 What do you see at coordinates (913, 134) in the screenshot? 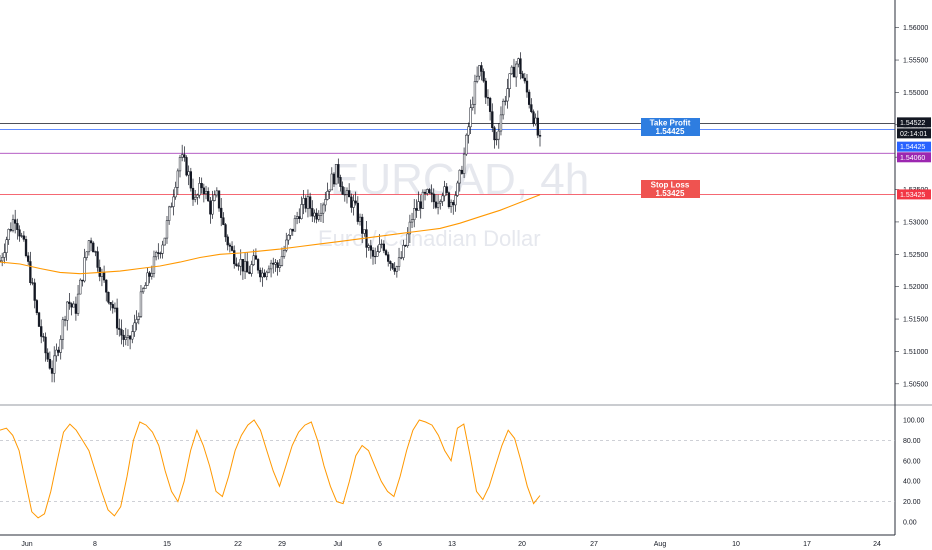
I see `countdown-tag-label: 02:14:01` at bounding box center [913, 134].